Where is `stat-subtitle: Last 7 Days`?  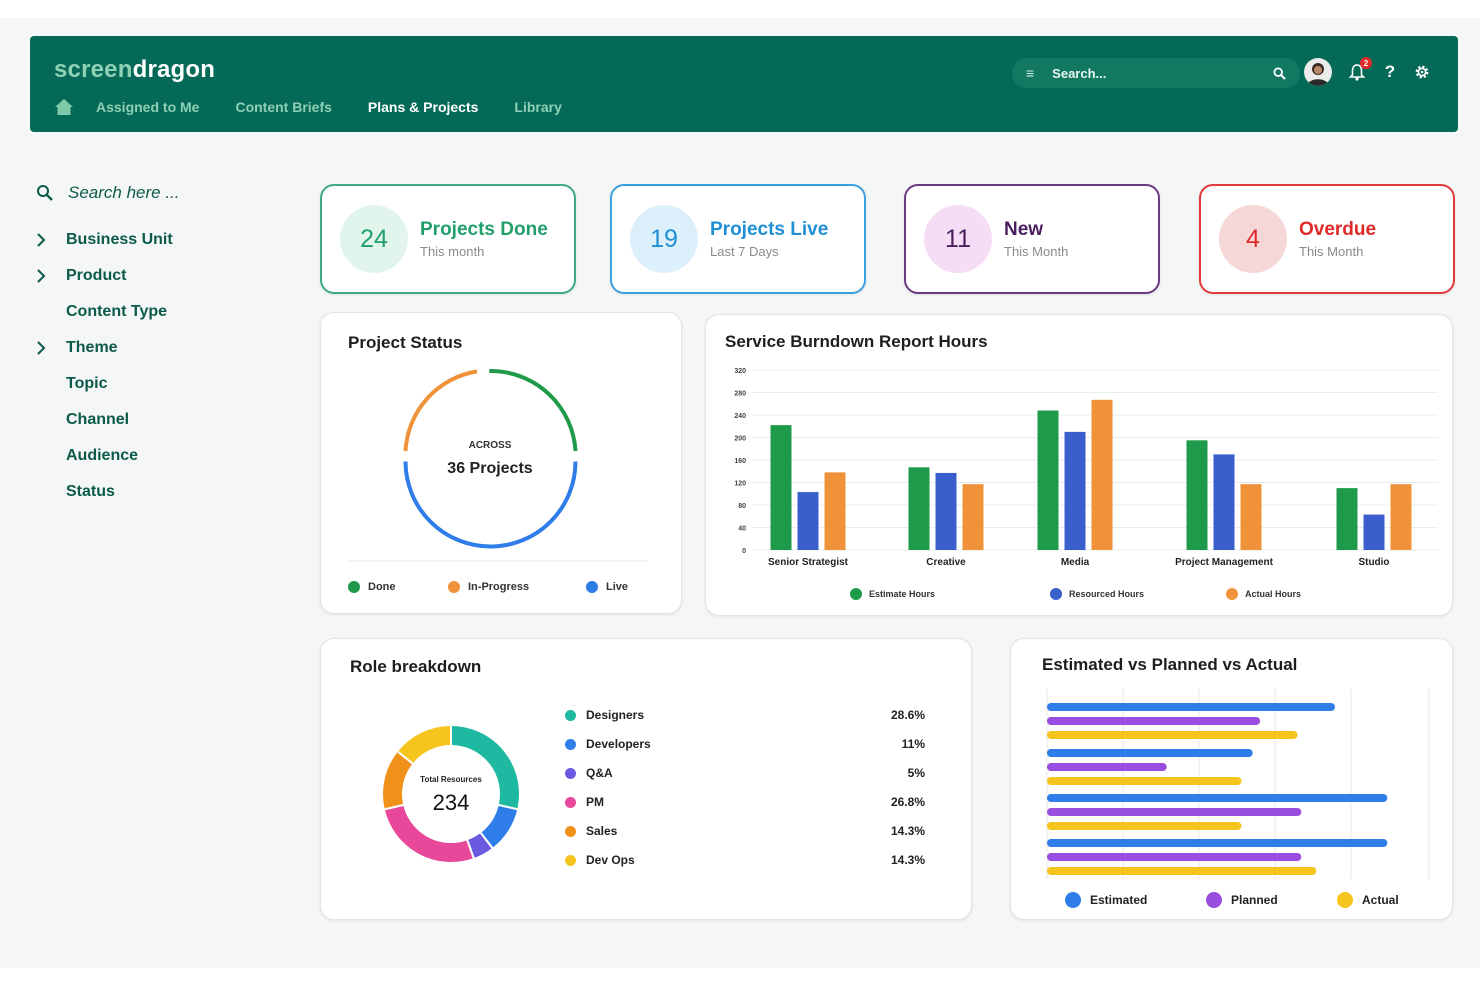 stat-subtitle: Last 7 Days is located at coordinates (744, 251).